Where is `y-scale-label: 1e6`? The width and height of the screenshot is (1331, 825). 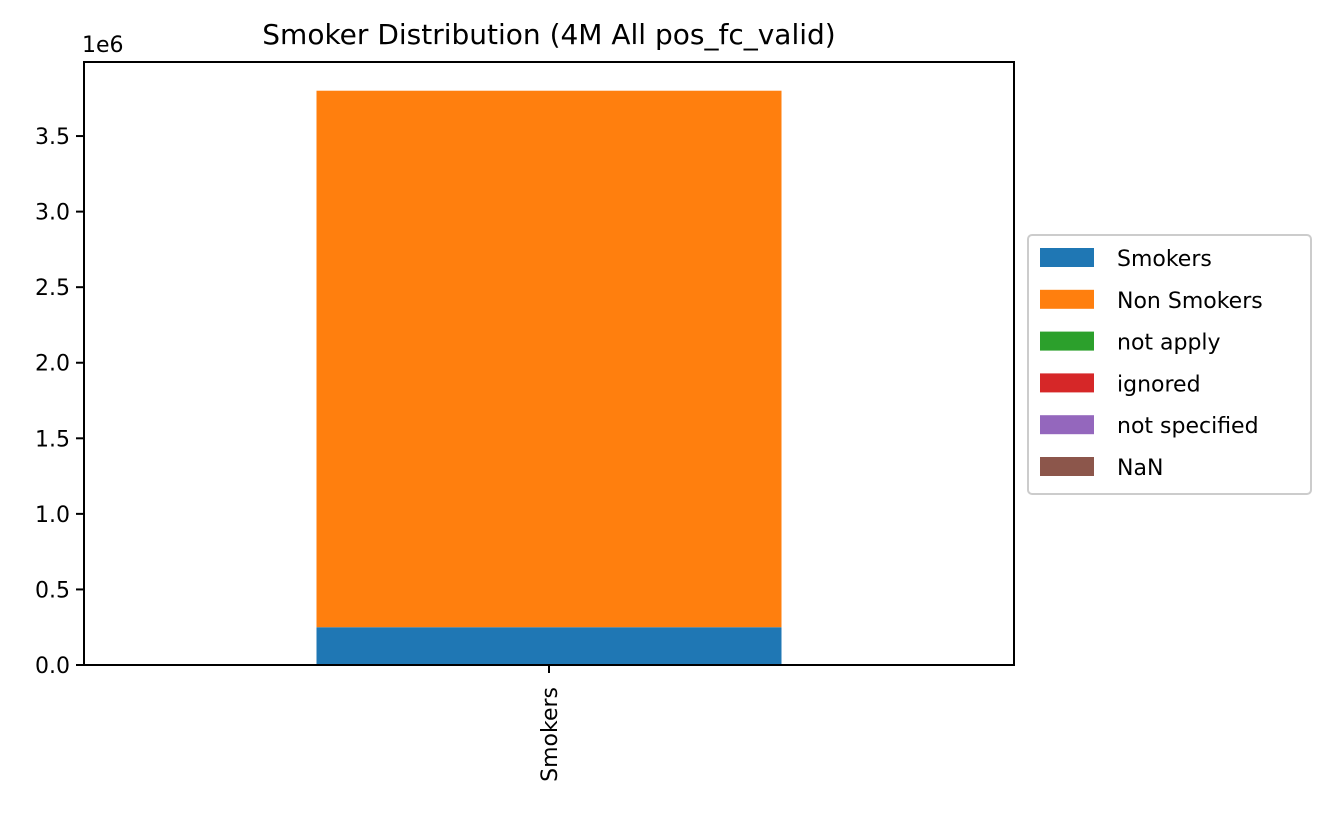
y-scale-label: 1e6 is located at coordinates (103, 45).